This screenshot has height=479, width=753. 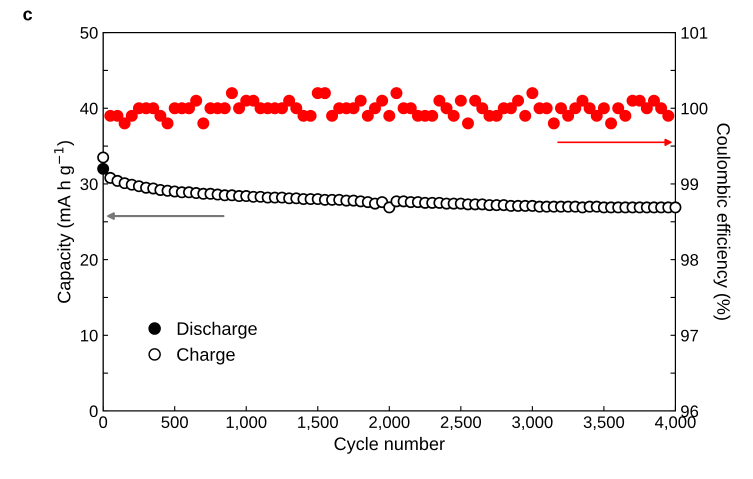 I want to click on x-tick-label: 3,500, so click(x=604, y=423).